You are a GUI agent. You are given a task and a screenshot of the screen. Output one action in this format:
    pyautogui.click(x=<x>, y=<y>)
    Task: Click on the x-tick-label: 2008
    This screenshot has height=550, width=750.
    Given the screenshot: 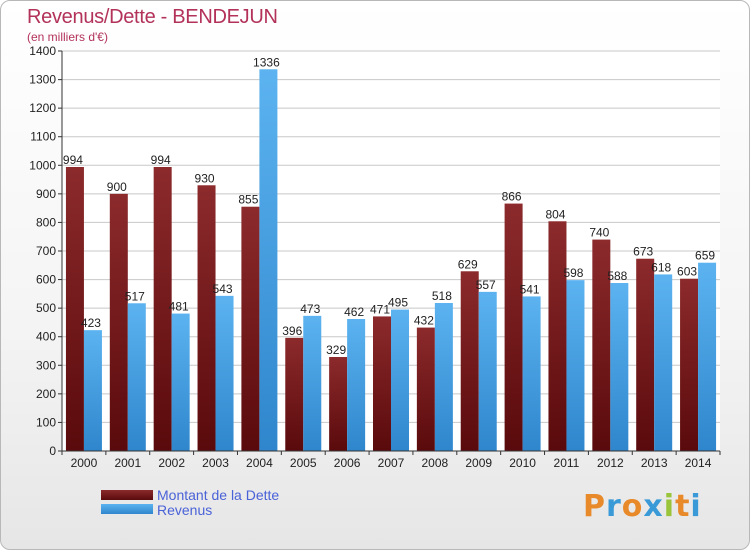 What is the action you would take?
    pyautogui.click(x=435, y=463)
    